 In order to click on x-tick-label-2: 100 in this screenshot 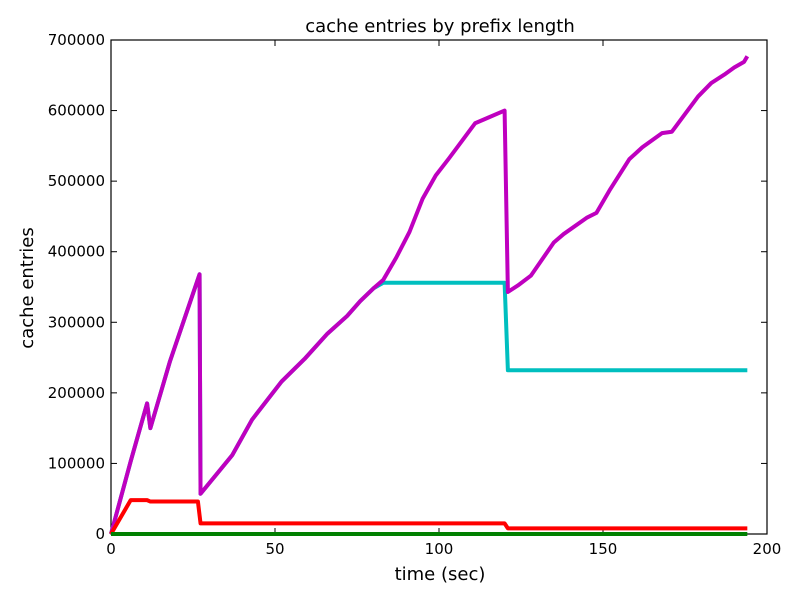, I will do `click(439, 549)`.